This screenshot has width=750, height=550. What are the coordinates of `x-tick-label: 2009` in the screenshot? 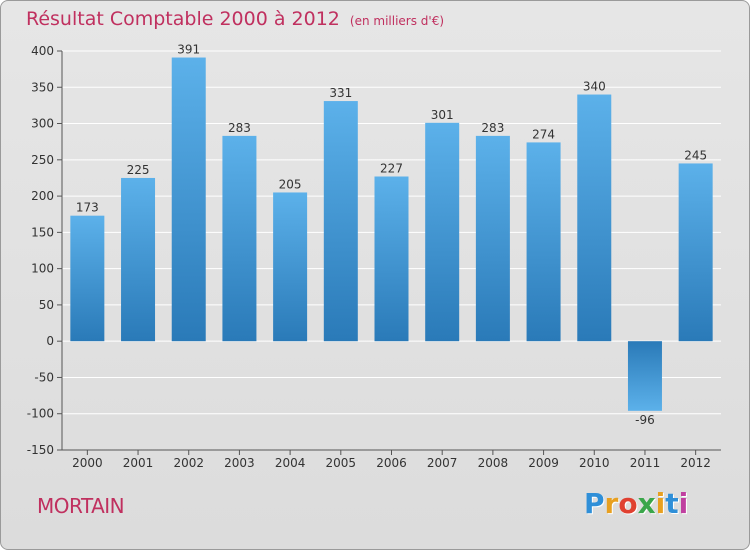 It's located at (543, 463).